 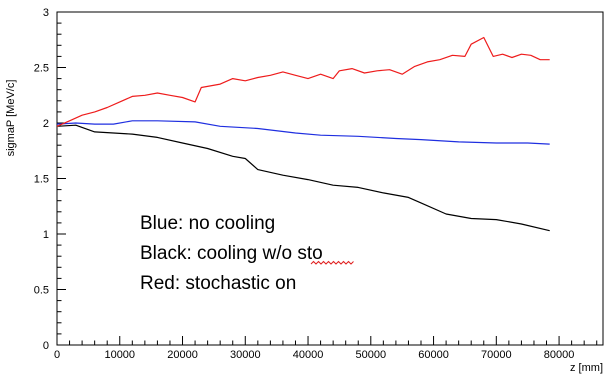 What do you see at coordinates (370, 355) in the screenshot?
I see `x-tick-label: 50000` at bounding box center [370, 355].